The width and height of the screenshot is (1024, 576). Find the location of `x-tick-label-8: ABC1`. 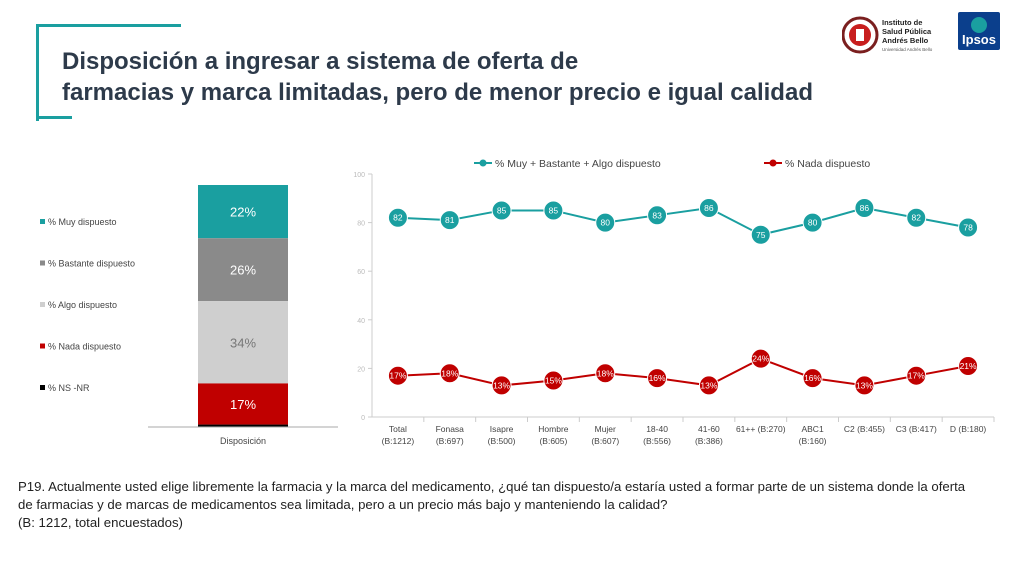

x-tick-label-8: ABC1 is located at coordinates (812, 429).